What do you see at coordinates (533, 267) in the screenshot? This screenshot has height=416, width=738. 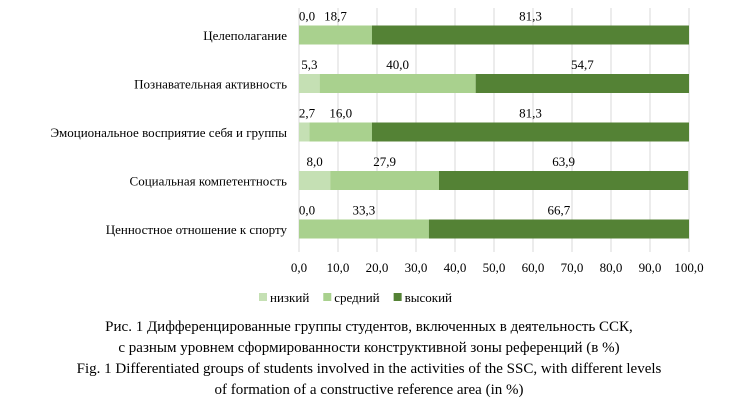 I see `x-tick-label: 60,0` at bounding box center [533, 267].